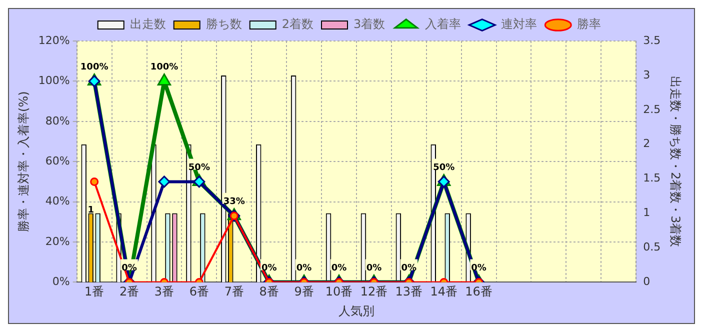  I want to click on y2-axis-title: 出走数・勝ち数・2着数・3着数, so click(675, 162).